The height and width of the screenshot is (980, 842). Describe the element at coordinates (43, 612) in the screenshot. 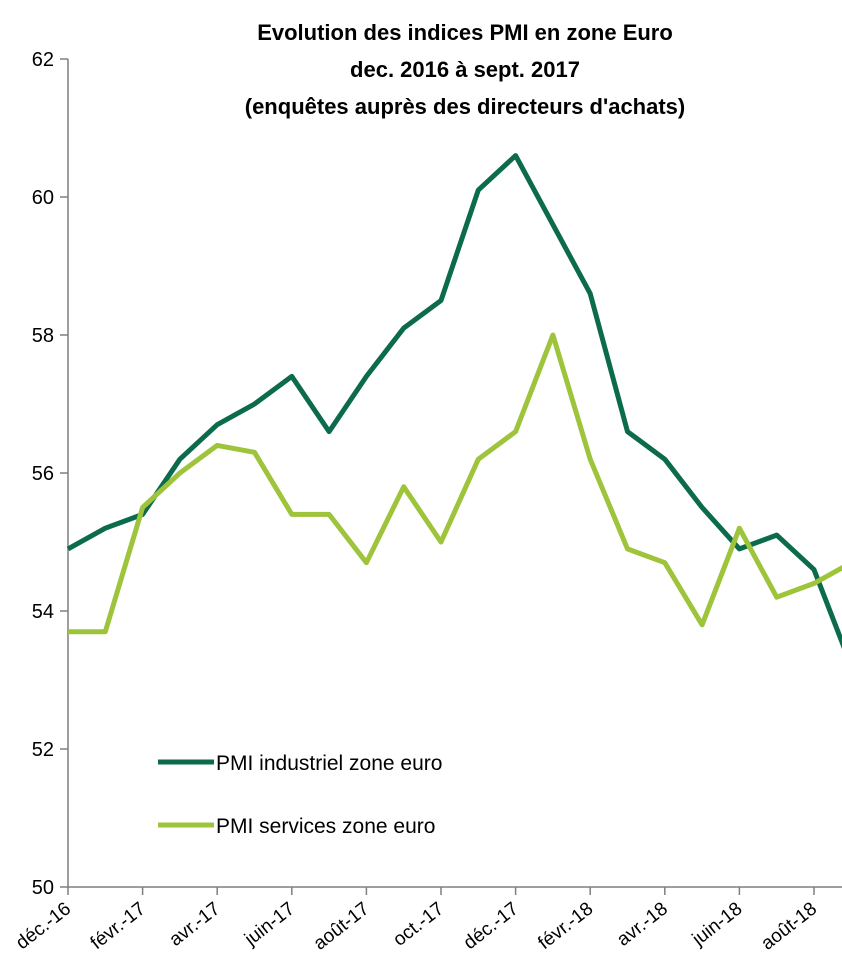

I see `y-tick-label: 54` at that location.